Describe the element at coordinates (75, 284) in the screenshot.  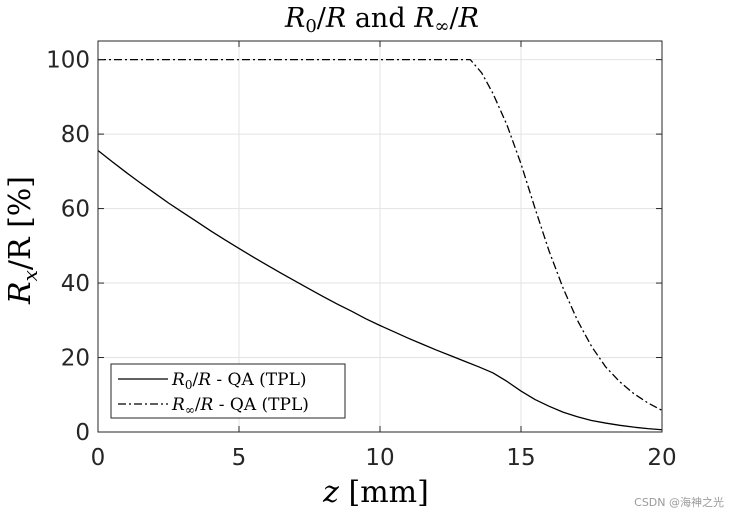
I see `y-tick-label: 40` at that location.